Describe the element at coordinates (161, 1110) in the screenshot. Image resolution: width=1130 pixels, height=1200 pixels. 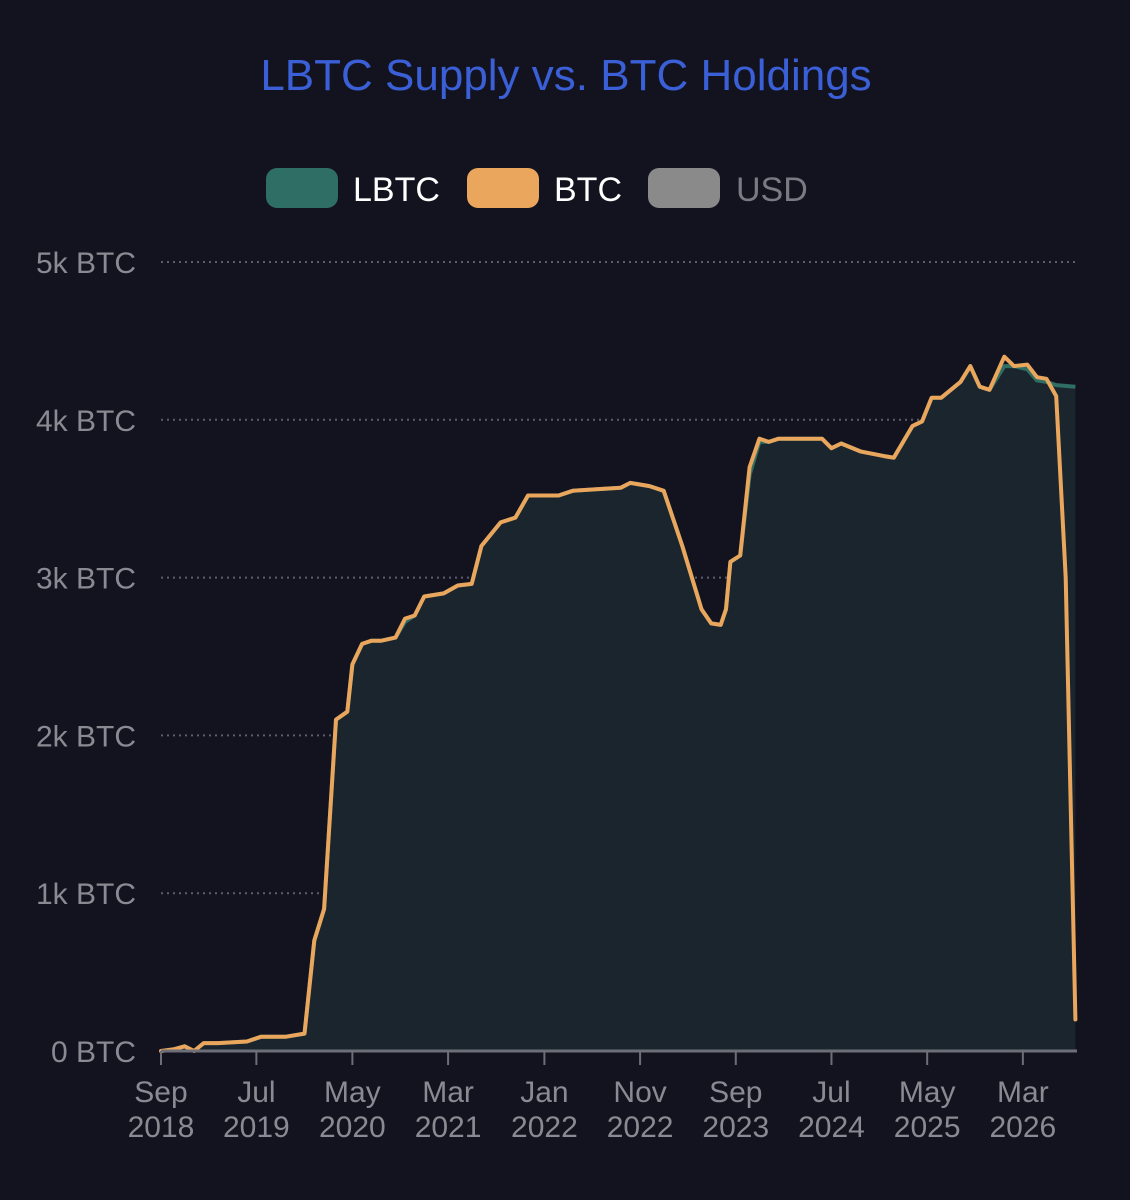
I see `x-tick-label: Sep 2018` at that location.